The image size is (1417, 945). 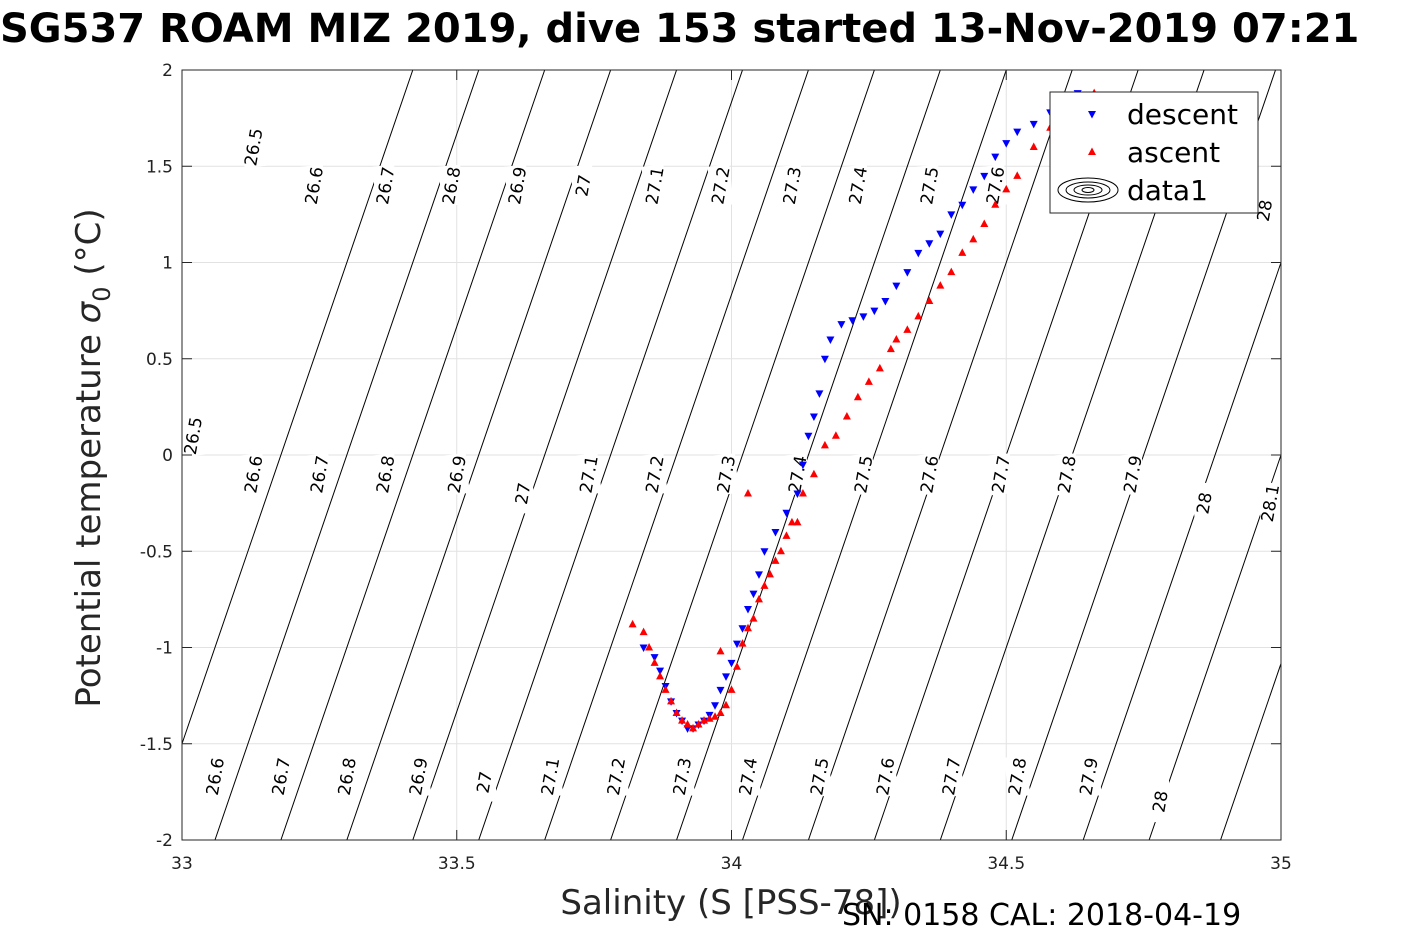 What do you see at coordinates (182, 864) in the screenshot?
I see `x-tick-label-0: 33` at bounding box center [182, 864].